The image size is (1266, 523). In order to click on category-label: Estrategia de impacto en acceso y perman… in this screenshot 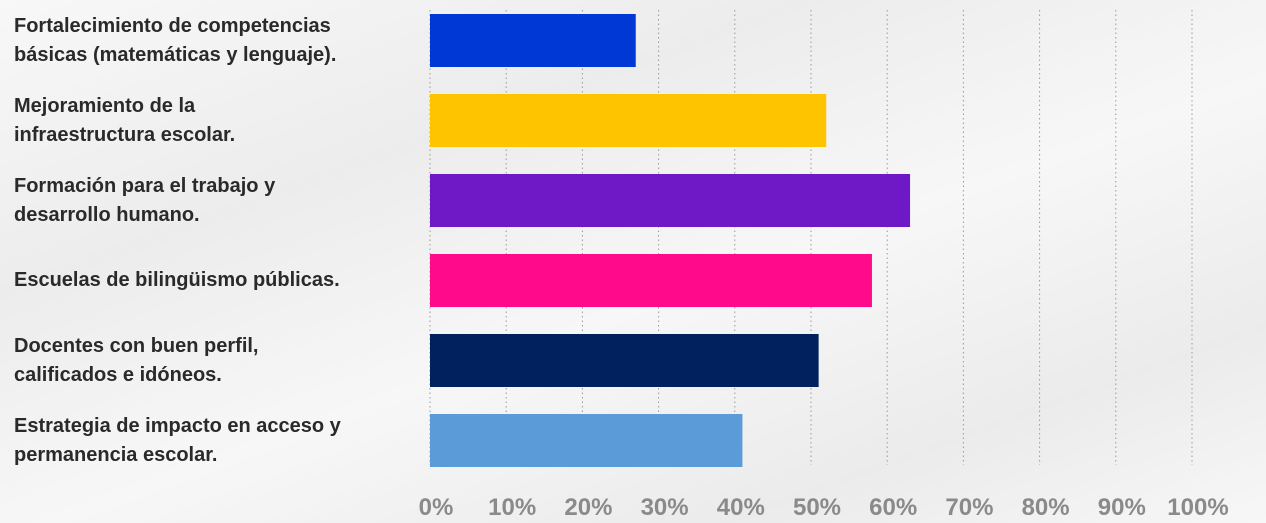, I will do `click(177, 440)`.